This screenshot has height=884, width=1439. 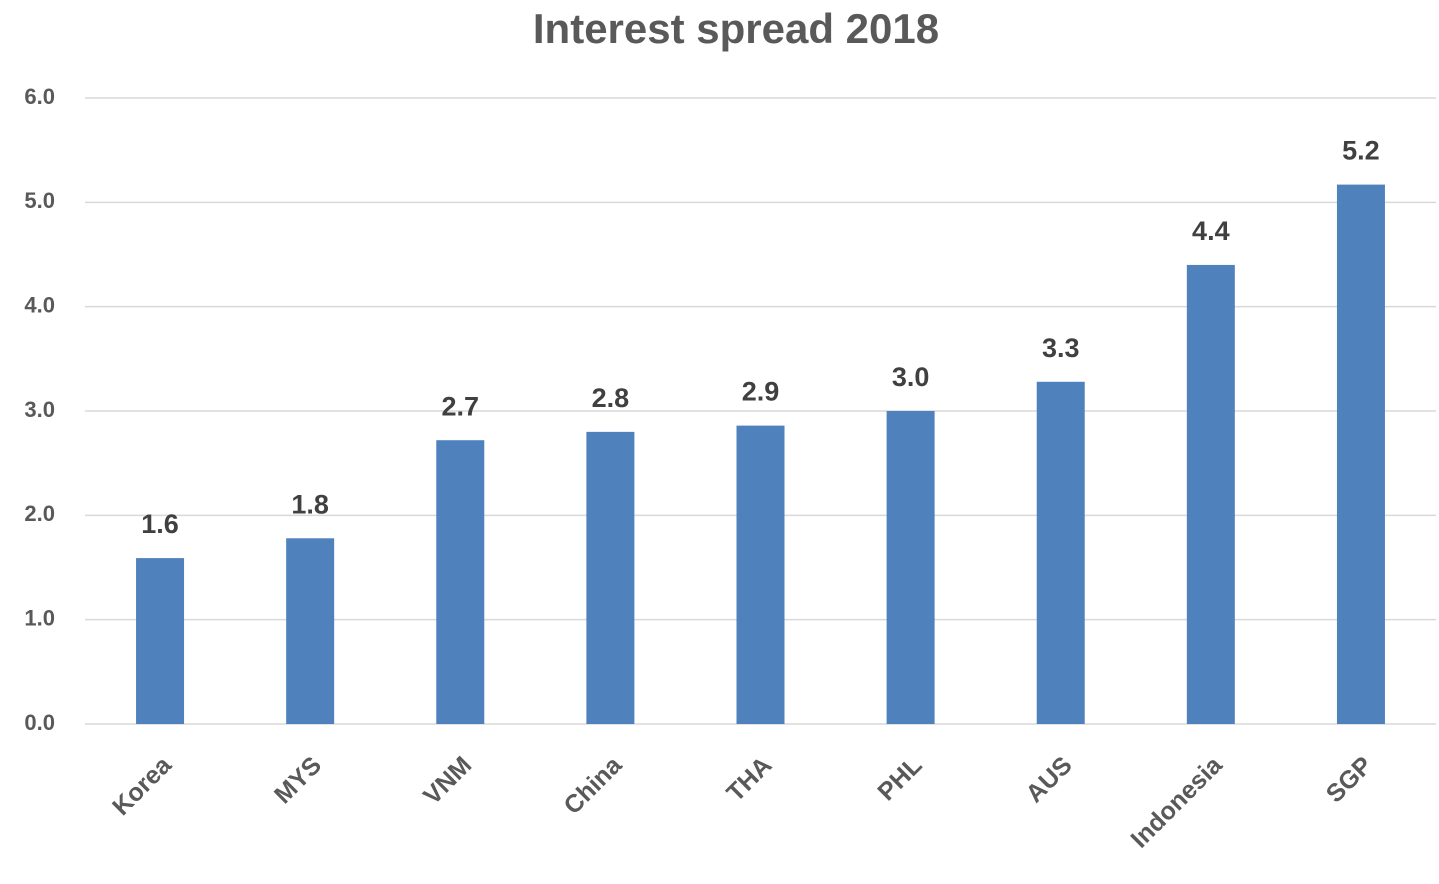 I want to click on y-tick-label: 5.0, so click(x=39, y=200).